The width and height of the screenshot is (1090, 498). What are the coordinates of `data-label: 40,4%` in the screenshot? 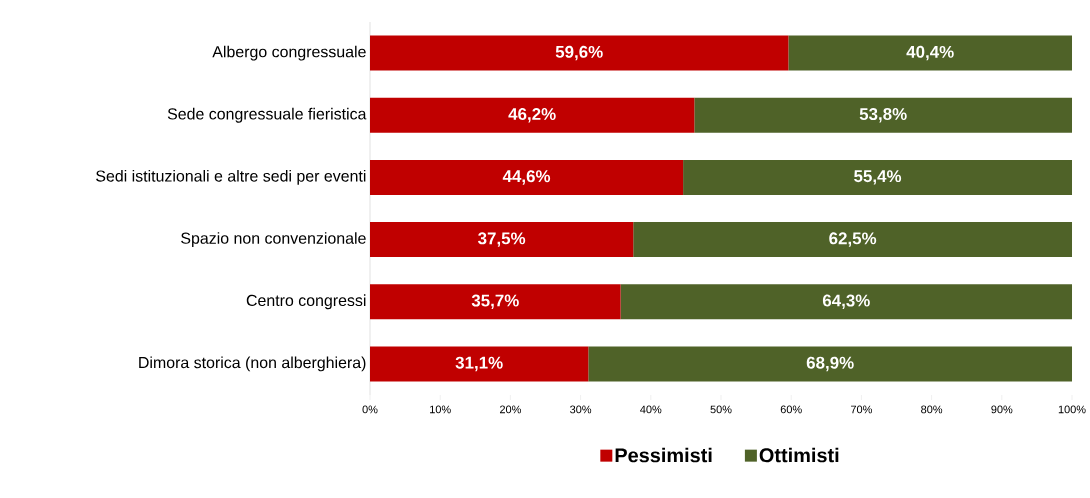 It's located at (930, 53).